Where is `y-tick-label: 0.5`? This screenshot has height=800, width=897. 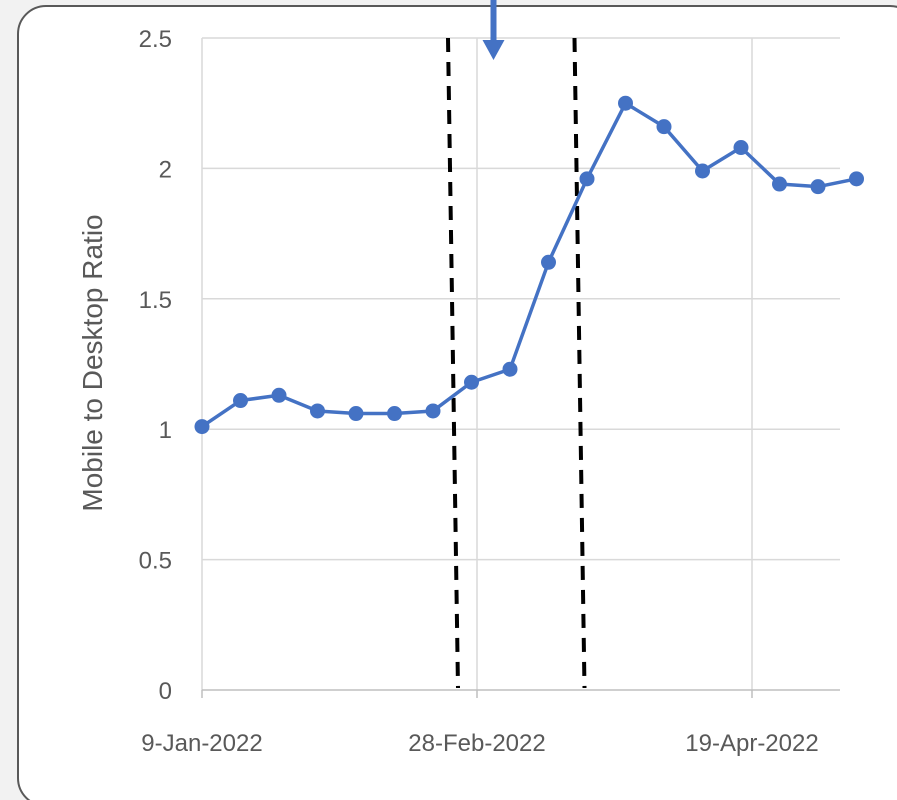
y-tick-label: 0.5 is located at coordinates (155, 561).